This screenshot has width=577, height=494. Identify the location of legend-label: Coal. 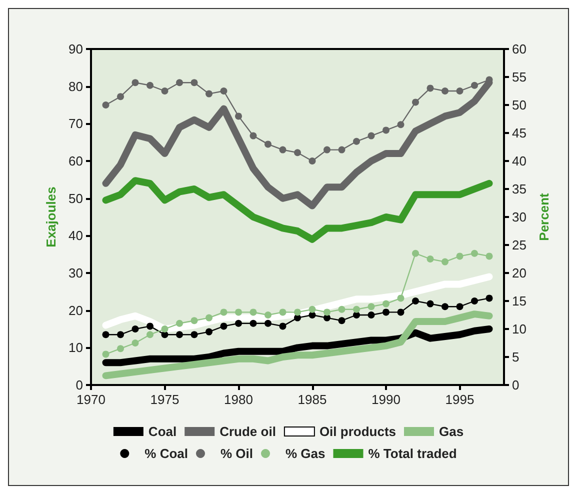
(162, 431).